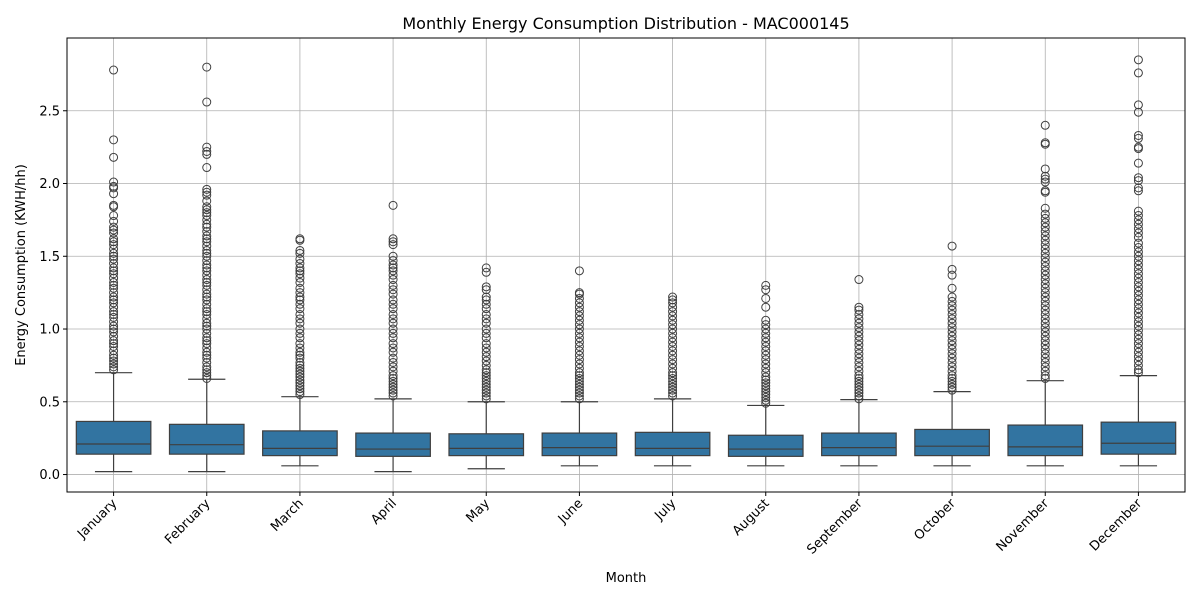 This screenshot has width=1200, height=600. What do you see at coordinates (300, 350) in the screenshot?
I see `box-march` at bounding box center [300, 350].